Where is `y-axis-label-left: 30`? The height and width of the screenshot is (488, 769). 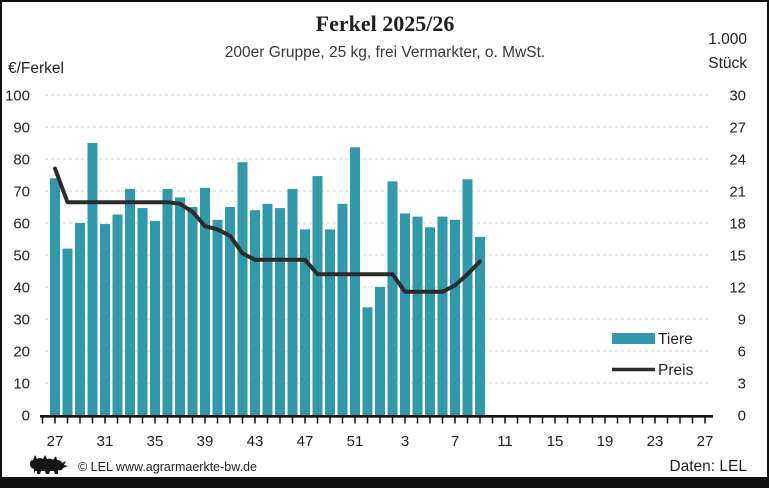
y-axis-label-left: 30 is located at coordinates (21, 320).